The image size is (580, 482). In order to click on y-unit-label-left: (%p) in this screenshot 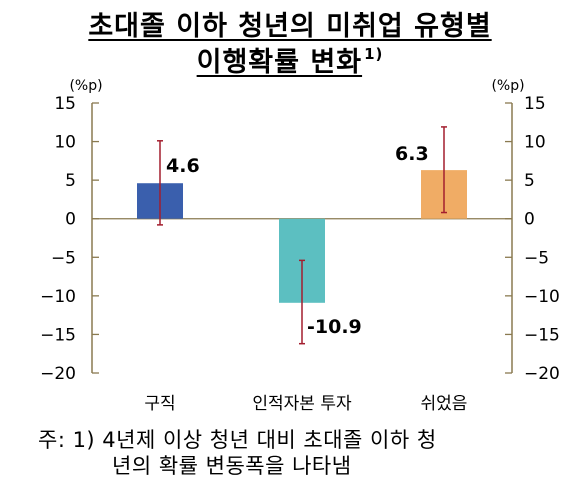, I will do `click(85, 86)`.